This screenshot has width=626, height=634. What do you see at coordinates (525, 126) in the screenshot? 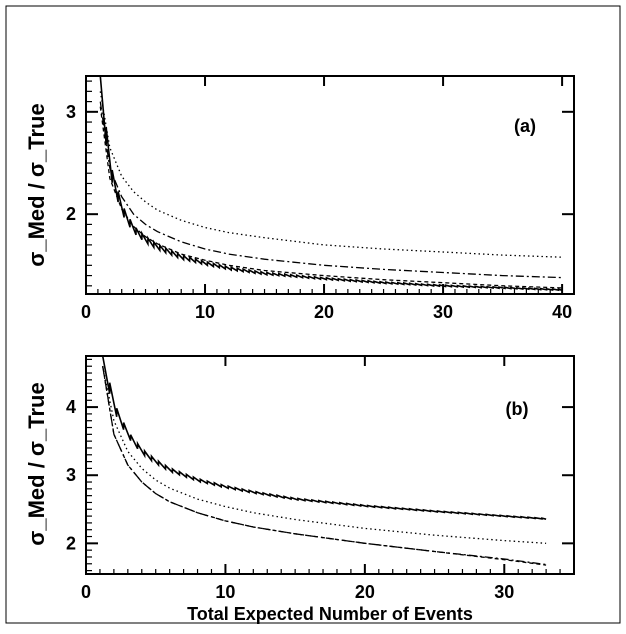
I see `panel-a-label: (a)` at bounding box center [525, 126].